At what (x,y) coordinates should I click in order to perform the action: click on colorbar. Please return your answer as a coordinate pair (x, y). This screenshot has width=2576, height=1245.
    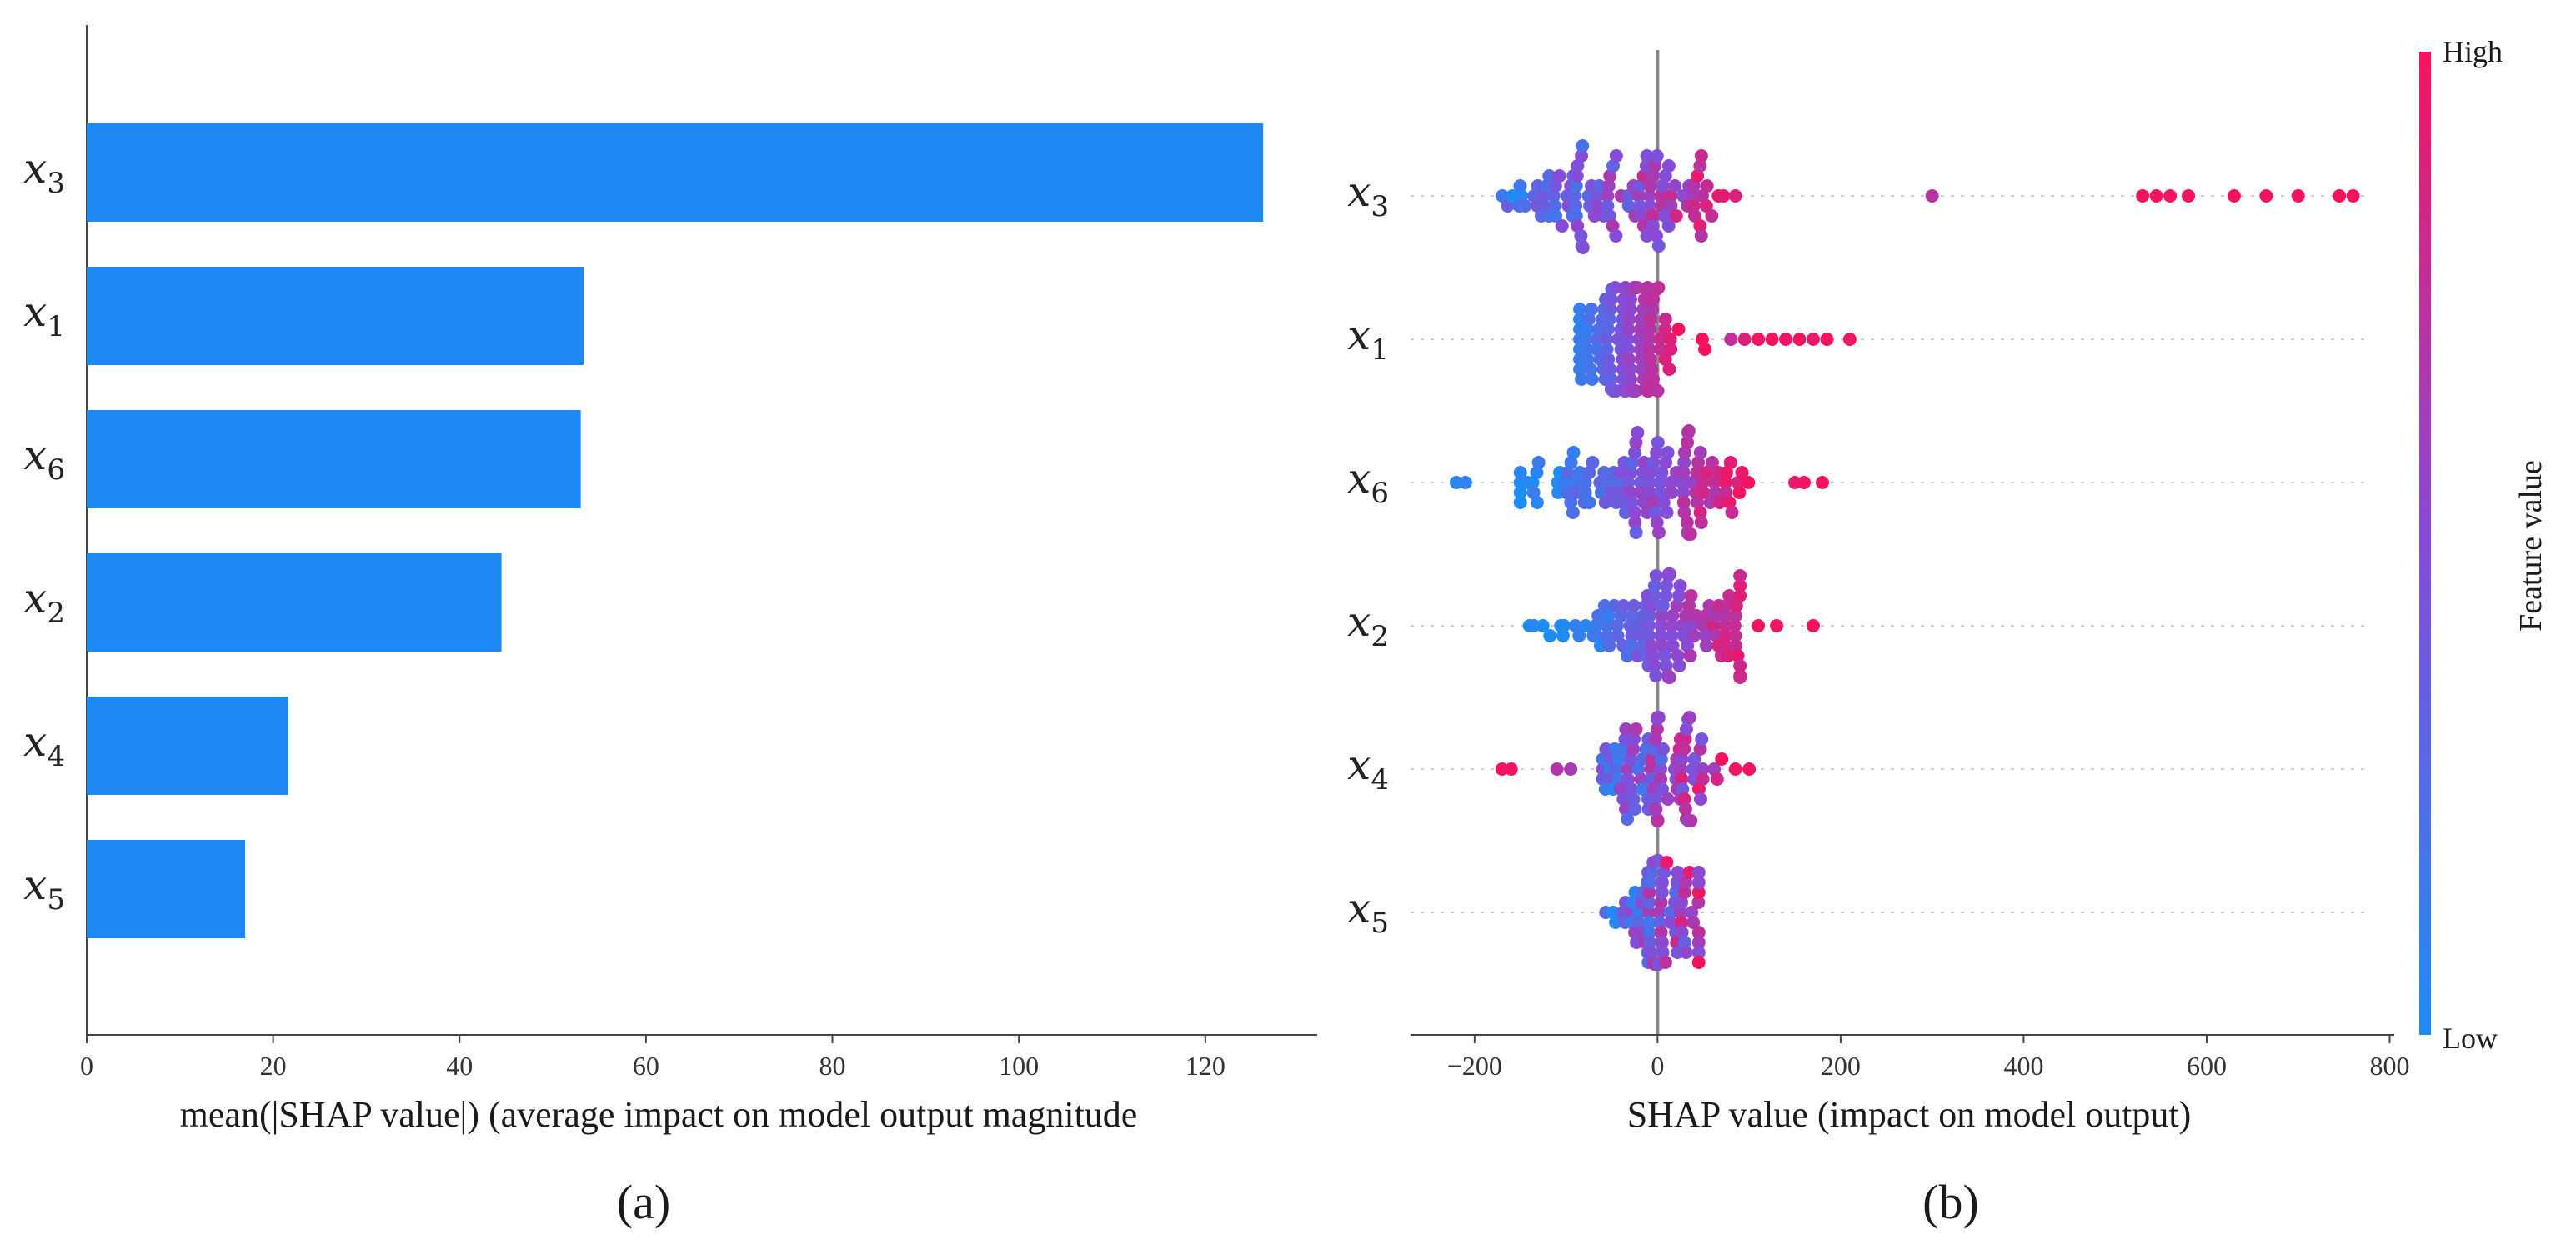
    Looking at the image, I should click on (2425, 543).